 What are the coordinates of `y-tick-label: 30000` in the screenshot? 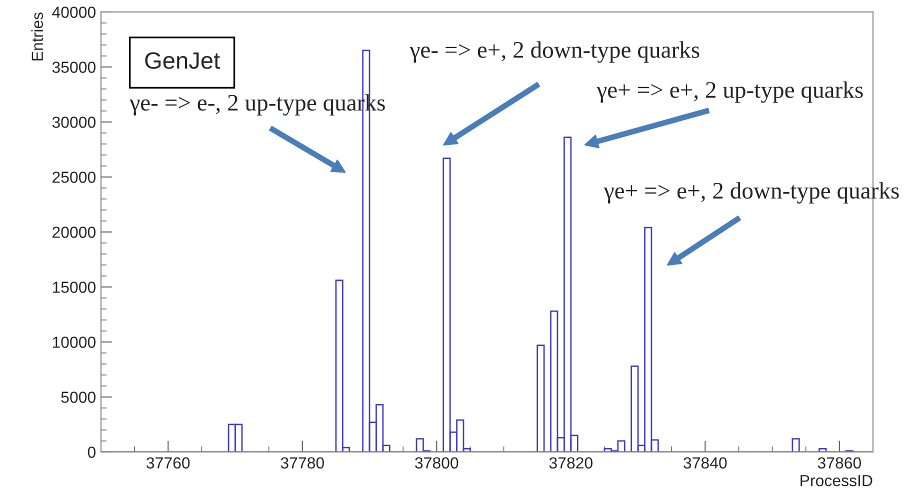 It's located at (74, 122).